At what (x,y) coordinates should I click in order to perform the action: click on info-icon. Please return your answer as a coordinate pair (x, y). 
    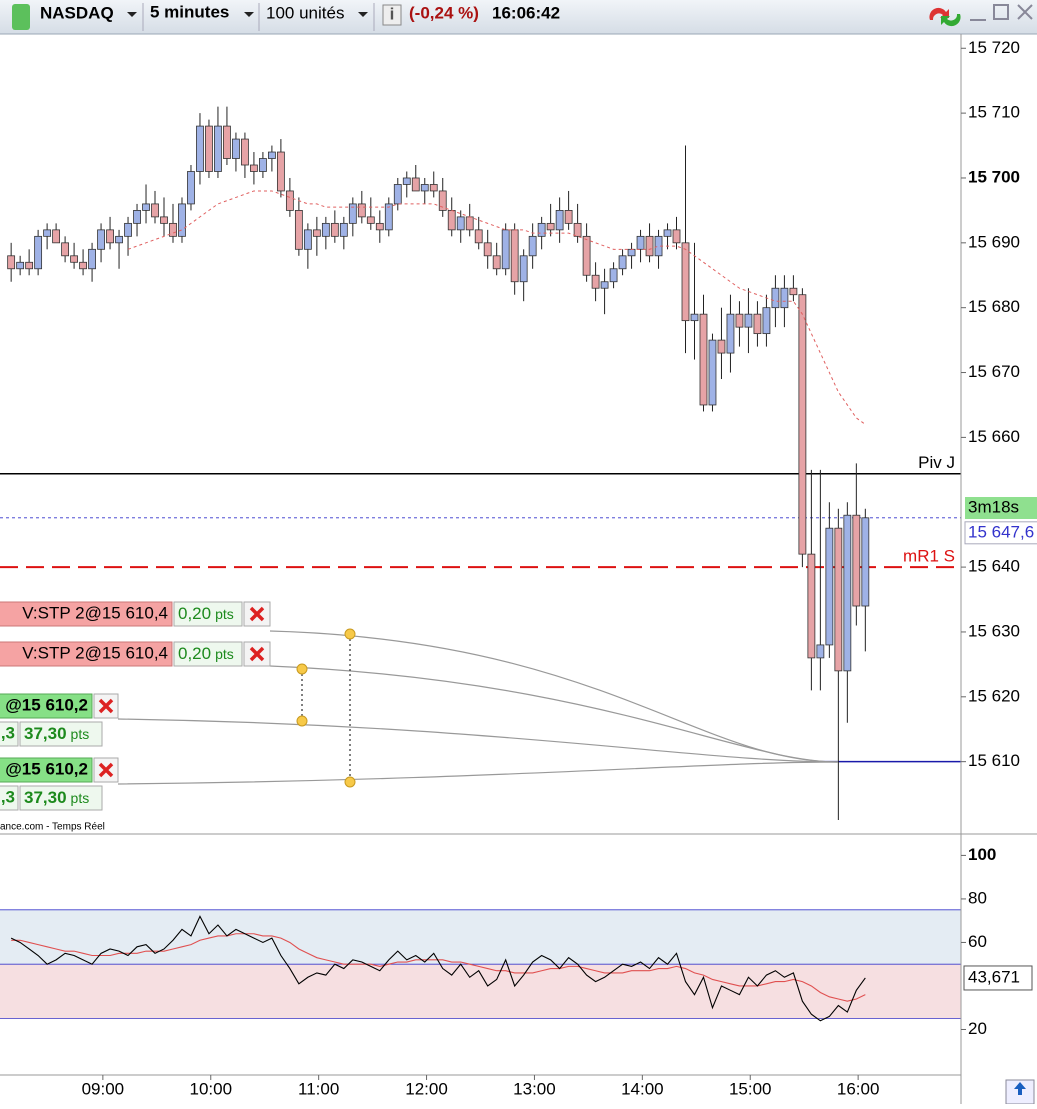
    Looking at the image, I should click on (392, 15).